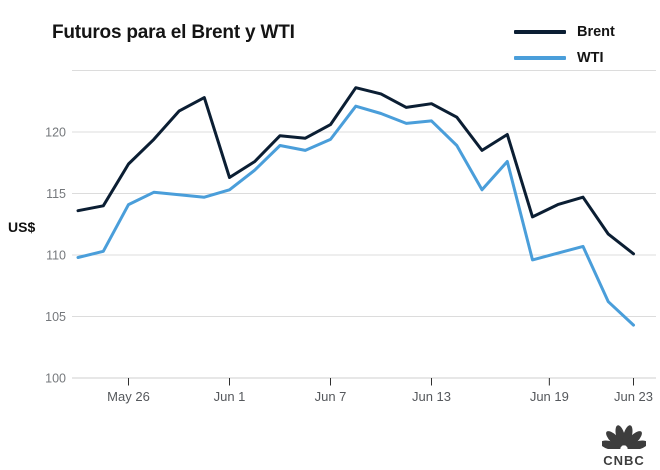 The image size is (660, 470). Describe the element at coordinates (55, 133) in the screenshot. I see `y-tick-label-120: 120` at that location.